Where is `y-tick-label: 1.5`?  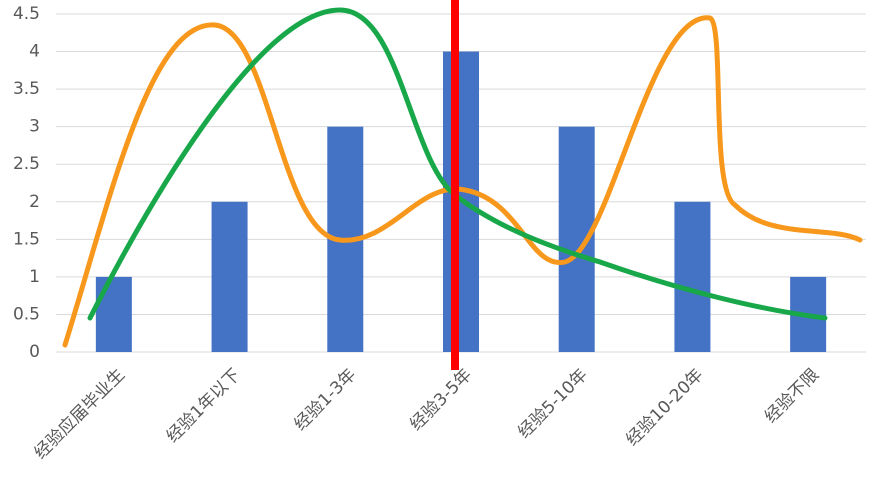 y-tick-label: 1.5 is located at coordinates (26, 239).